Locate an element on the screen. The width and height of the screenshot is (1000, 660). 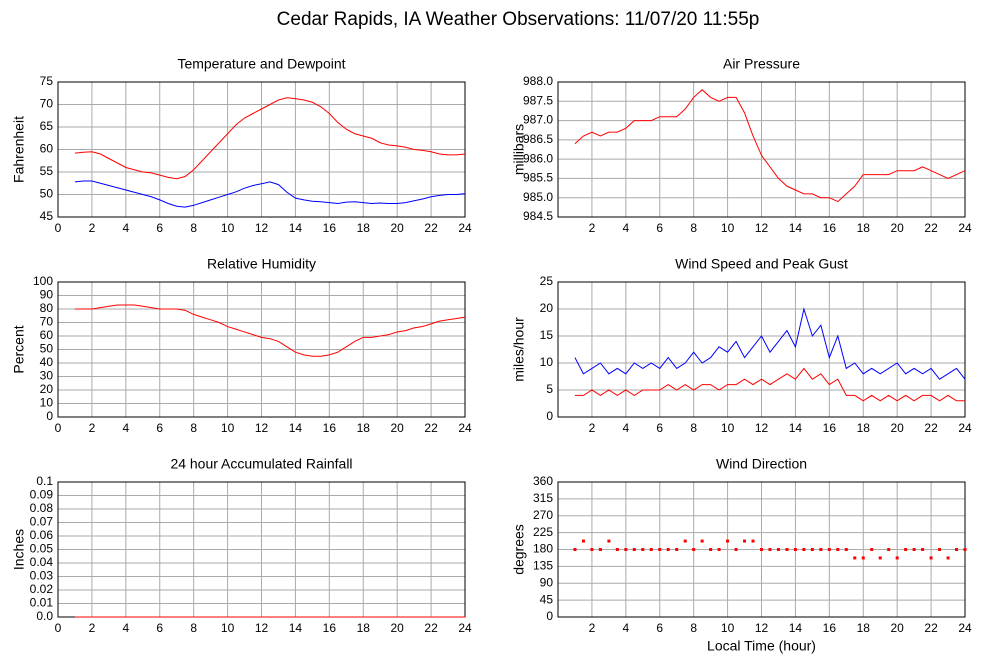
y-tick-label: 100 is located at coordinates (43, 281).